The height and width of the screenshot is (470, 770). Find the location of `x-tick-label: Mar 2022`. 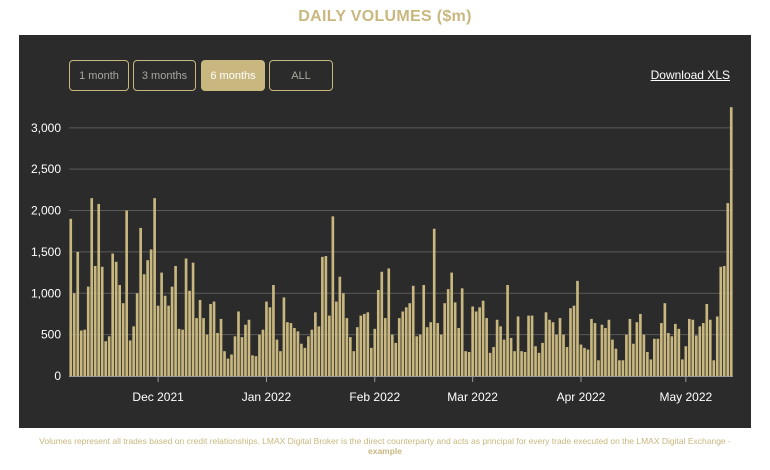

x-tick-label: Mar 2022 is located at coordinates (472, 397).